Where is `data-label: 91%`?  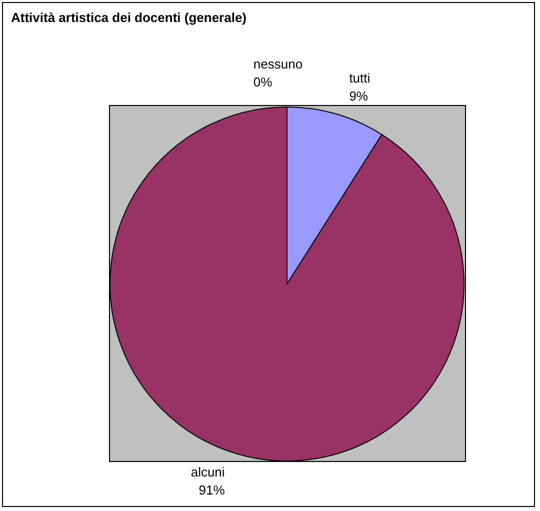 data-label: 91% is located at coordinates (212, 490).